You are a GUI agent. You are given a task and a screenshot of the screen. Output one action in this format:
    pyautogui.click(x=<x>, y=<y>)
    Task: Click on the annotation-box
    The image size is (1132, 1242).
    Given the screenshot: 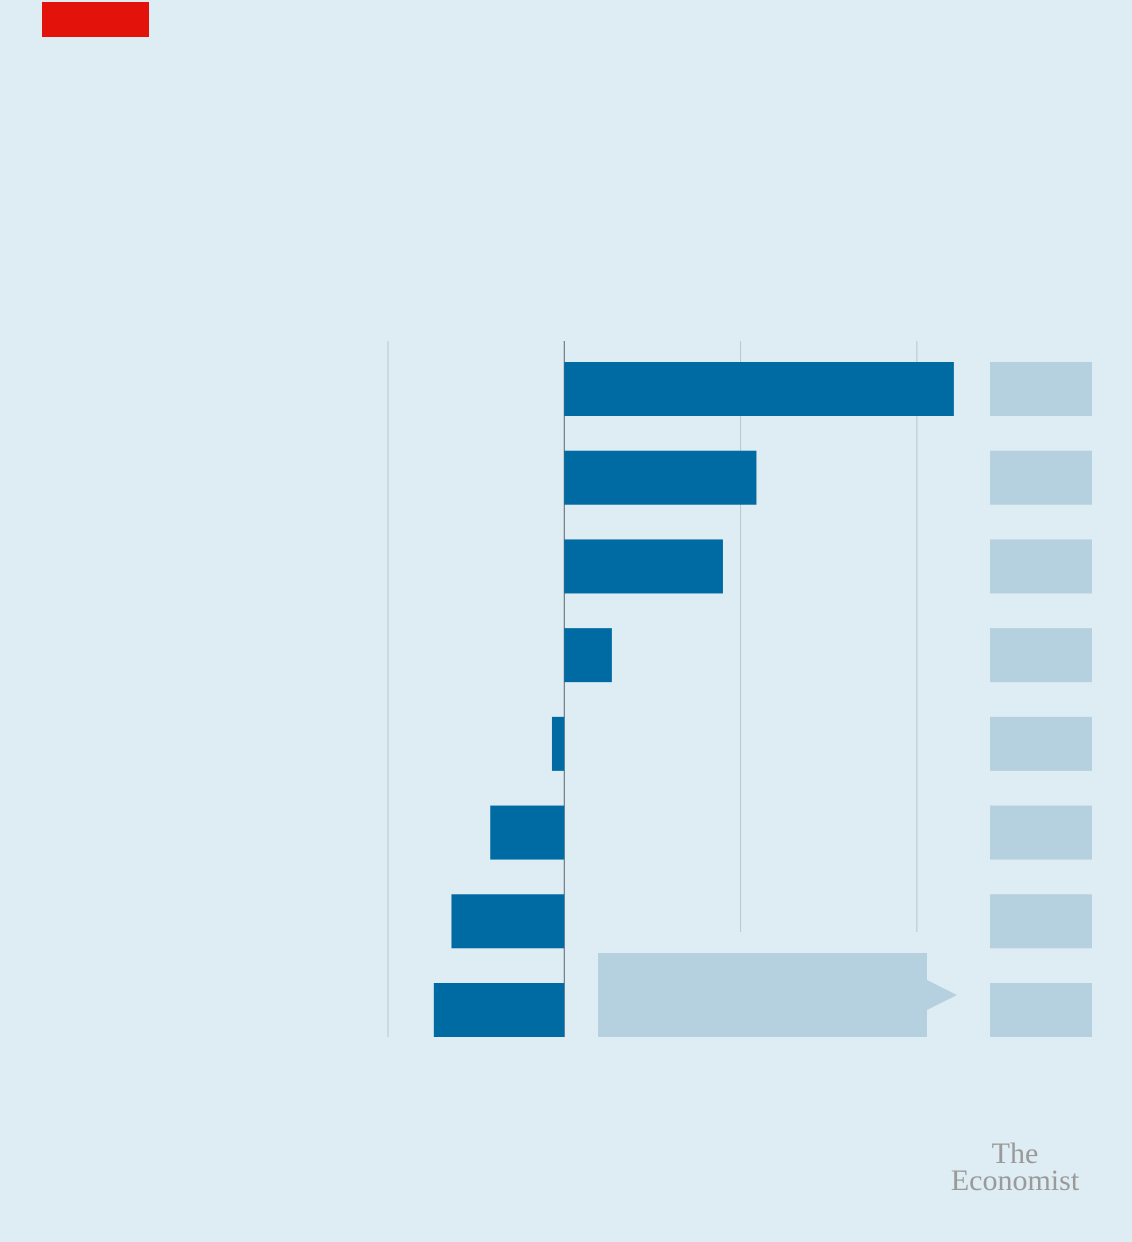 What is the action you would take?
    pyautogui.click(x=777, y=995)
    